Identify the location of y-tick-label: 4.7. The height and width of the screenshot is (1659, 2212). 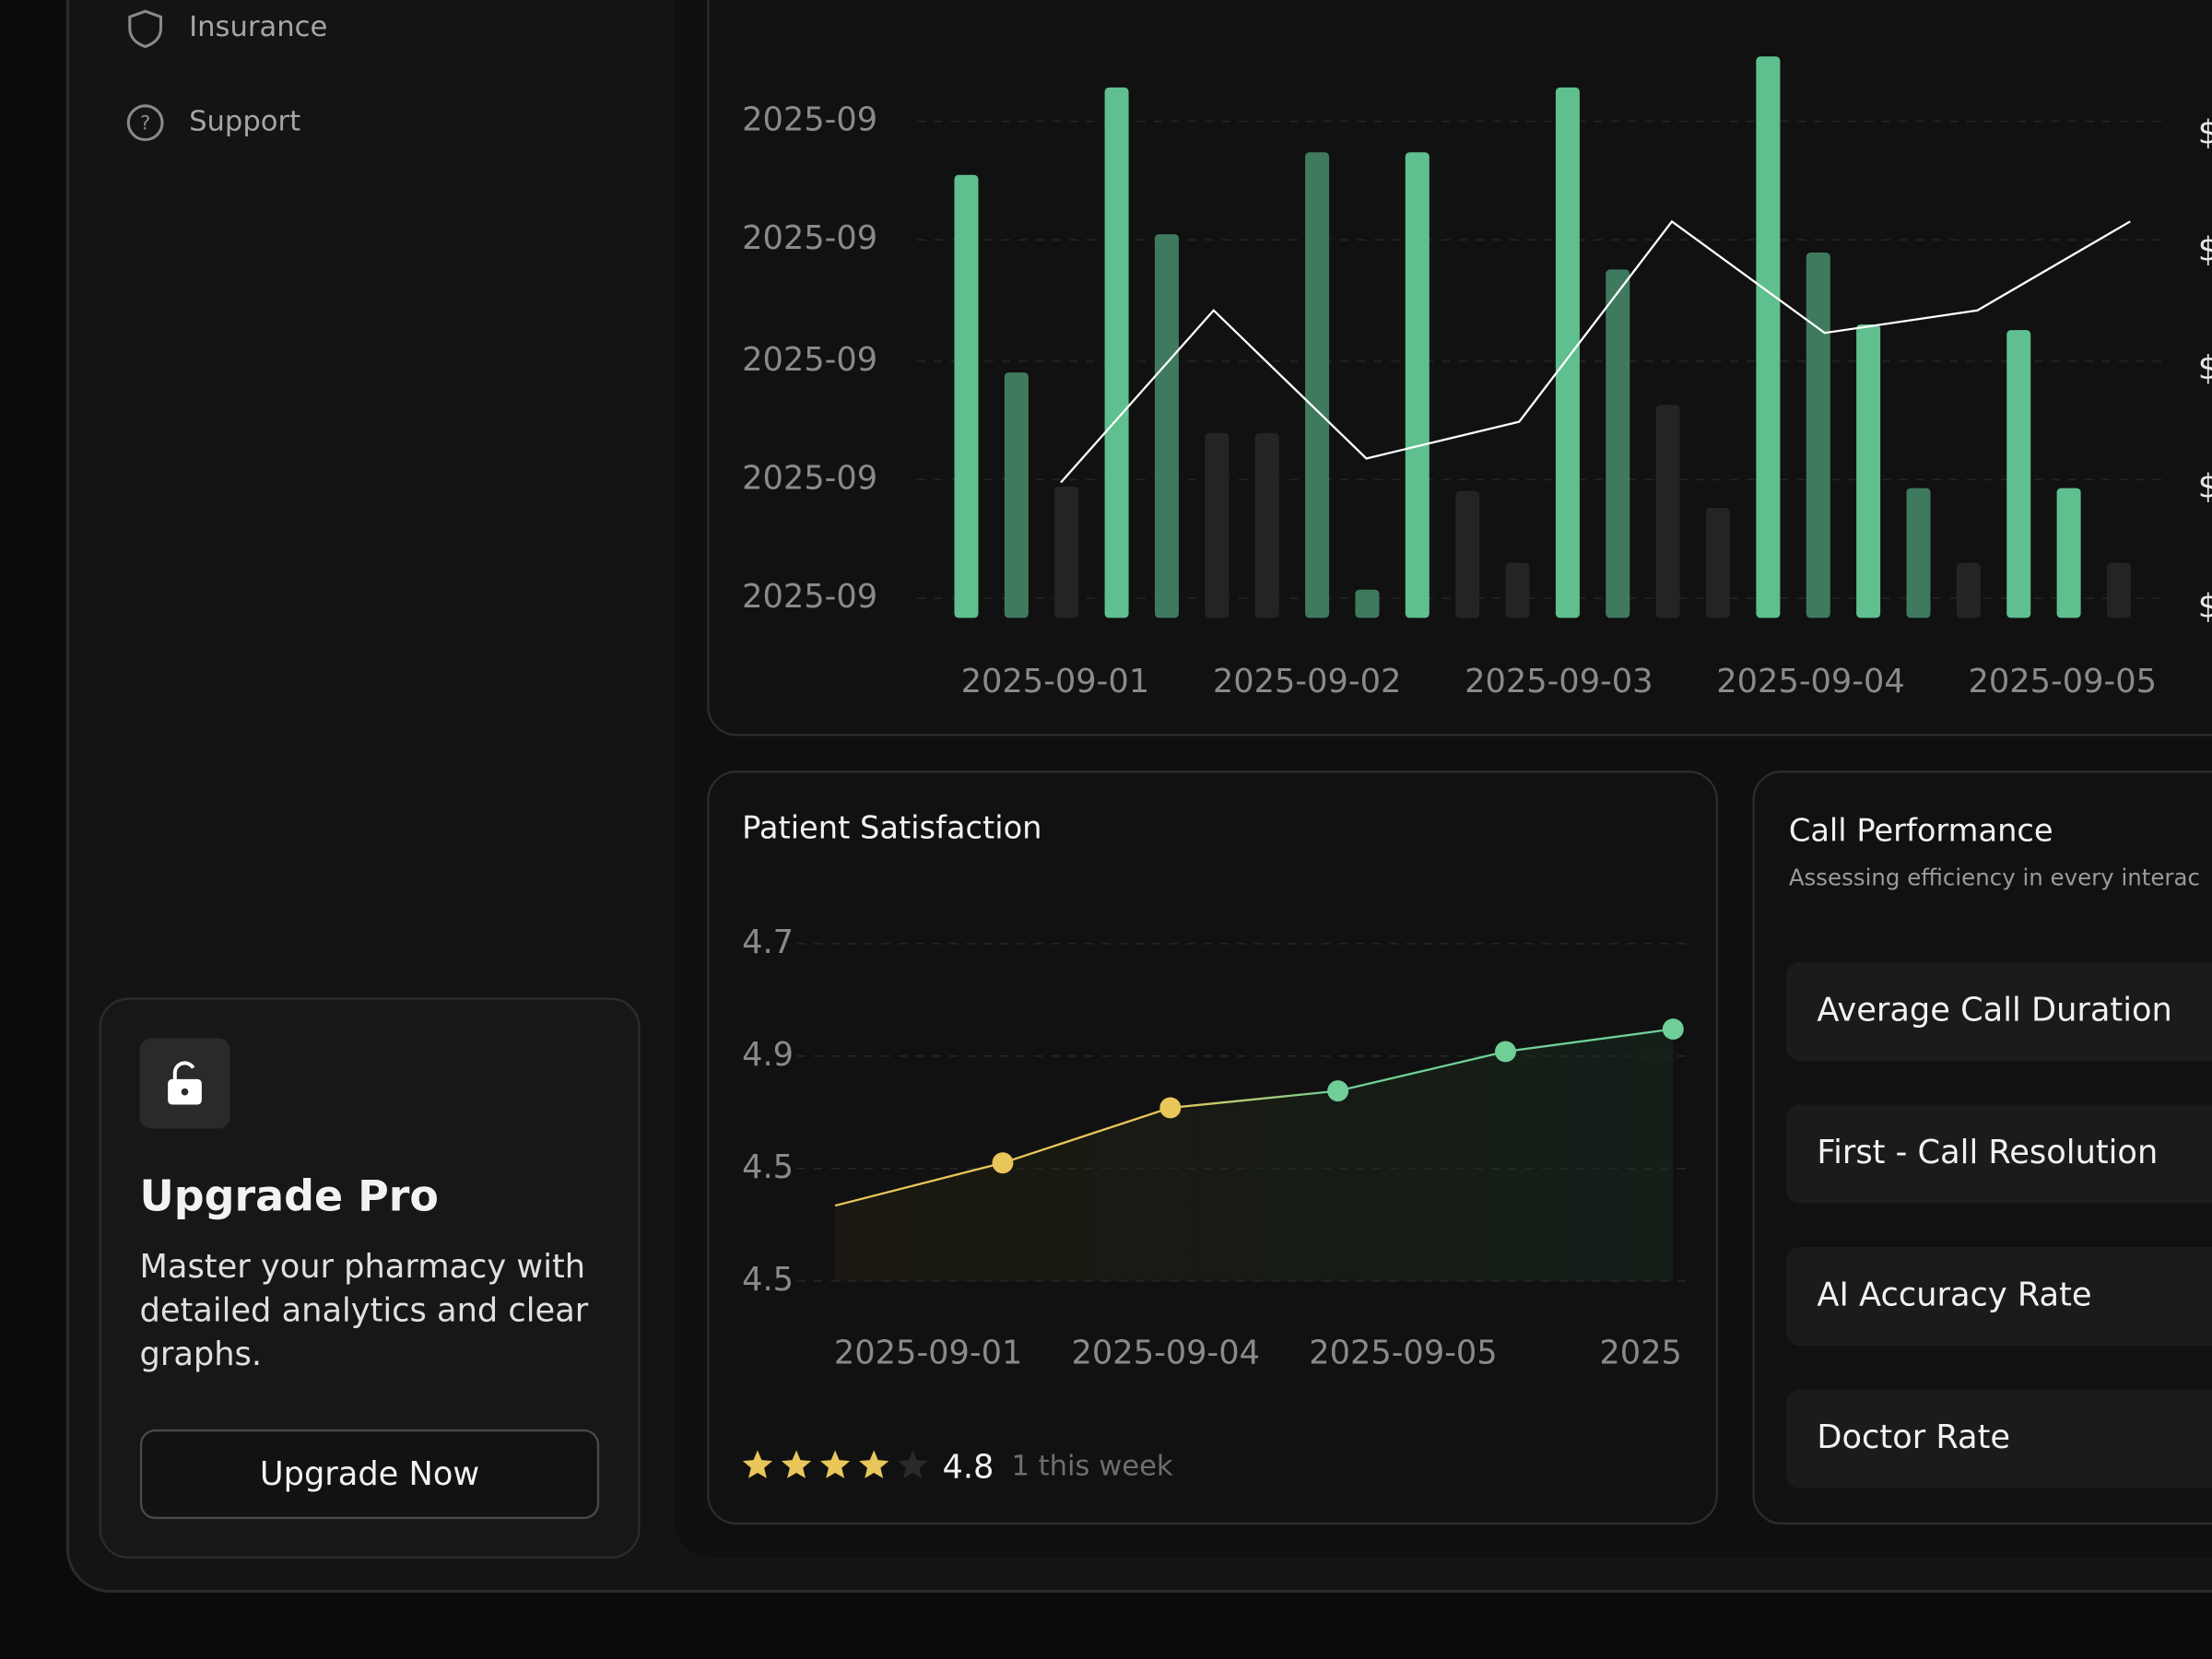
(768, 942).